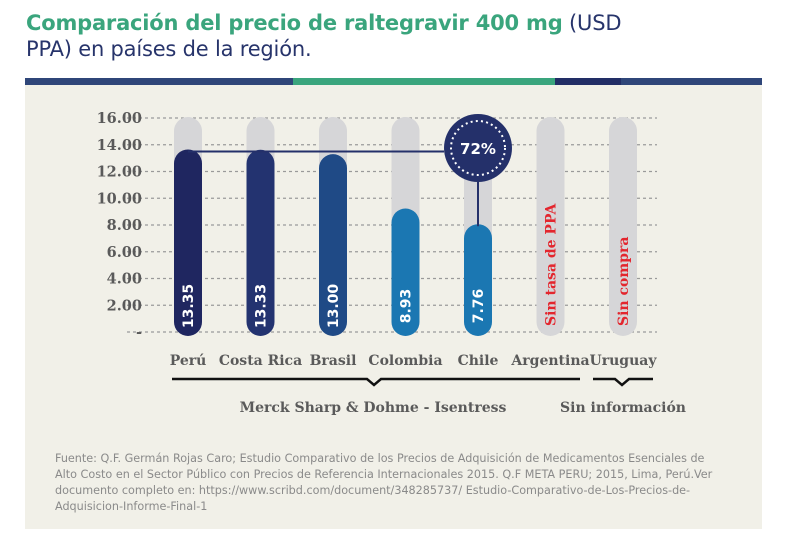 This screenshot has width=790, height=542. What do you see at coordinates (478, 361) in the screenshot?
I see `x-axis-label: Chile` at bounding box center [478, 361].